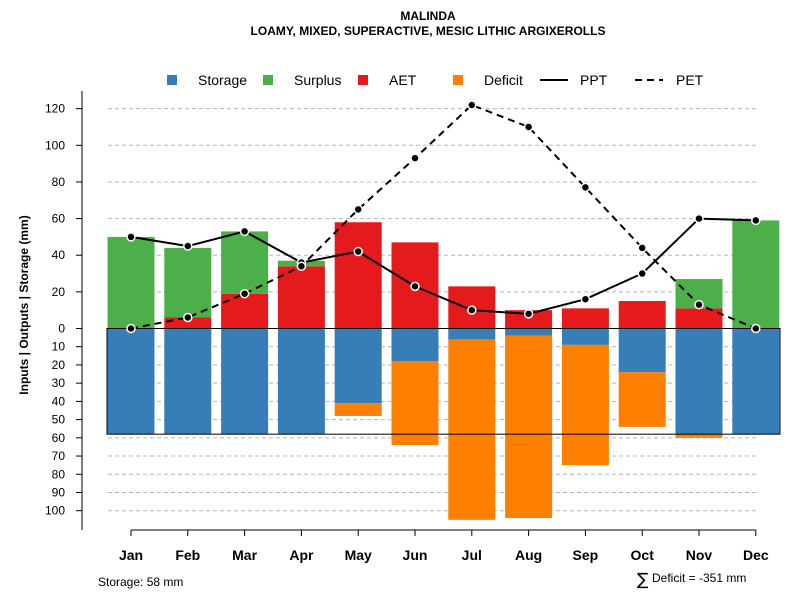 The image size is (800, 600). I want to click on x-tick-label: May, so click(358, 555).